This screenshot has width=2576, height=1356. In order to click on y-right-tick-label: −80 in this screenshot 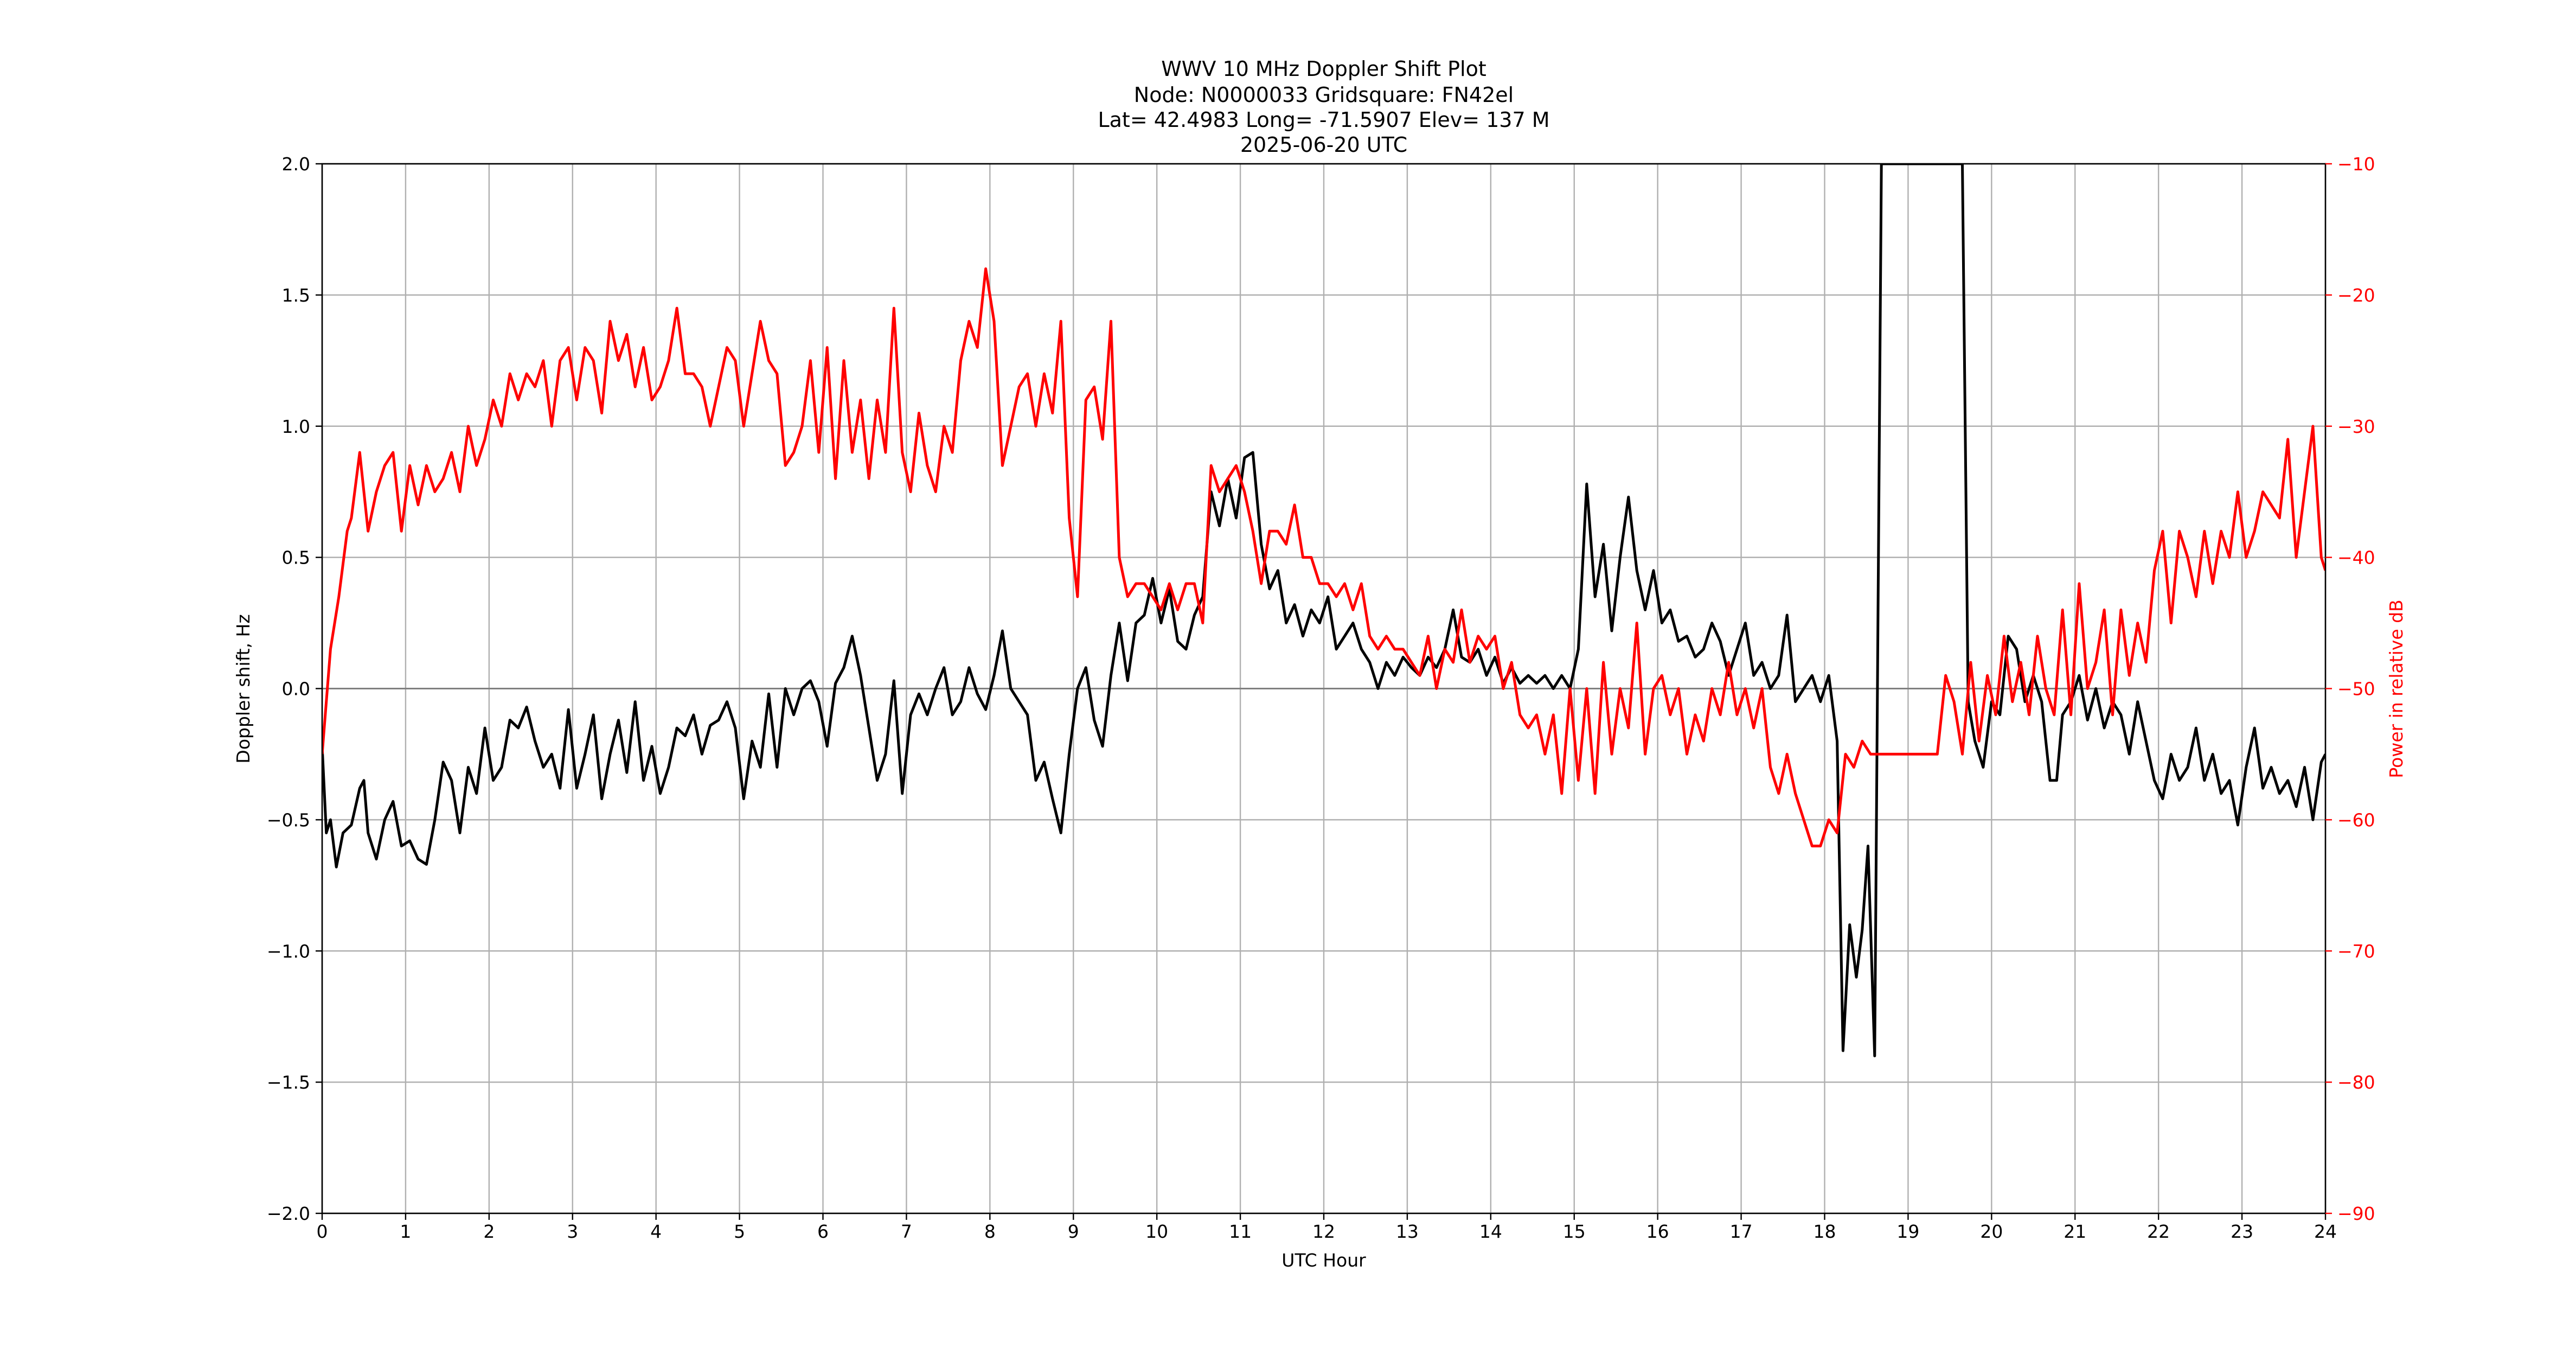, I will do `click(2356, 1082)`.